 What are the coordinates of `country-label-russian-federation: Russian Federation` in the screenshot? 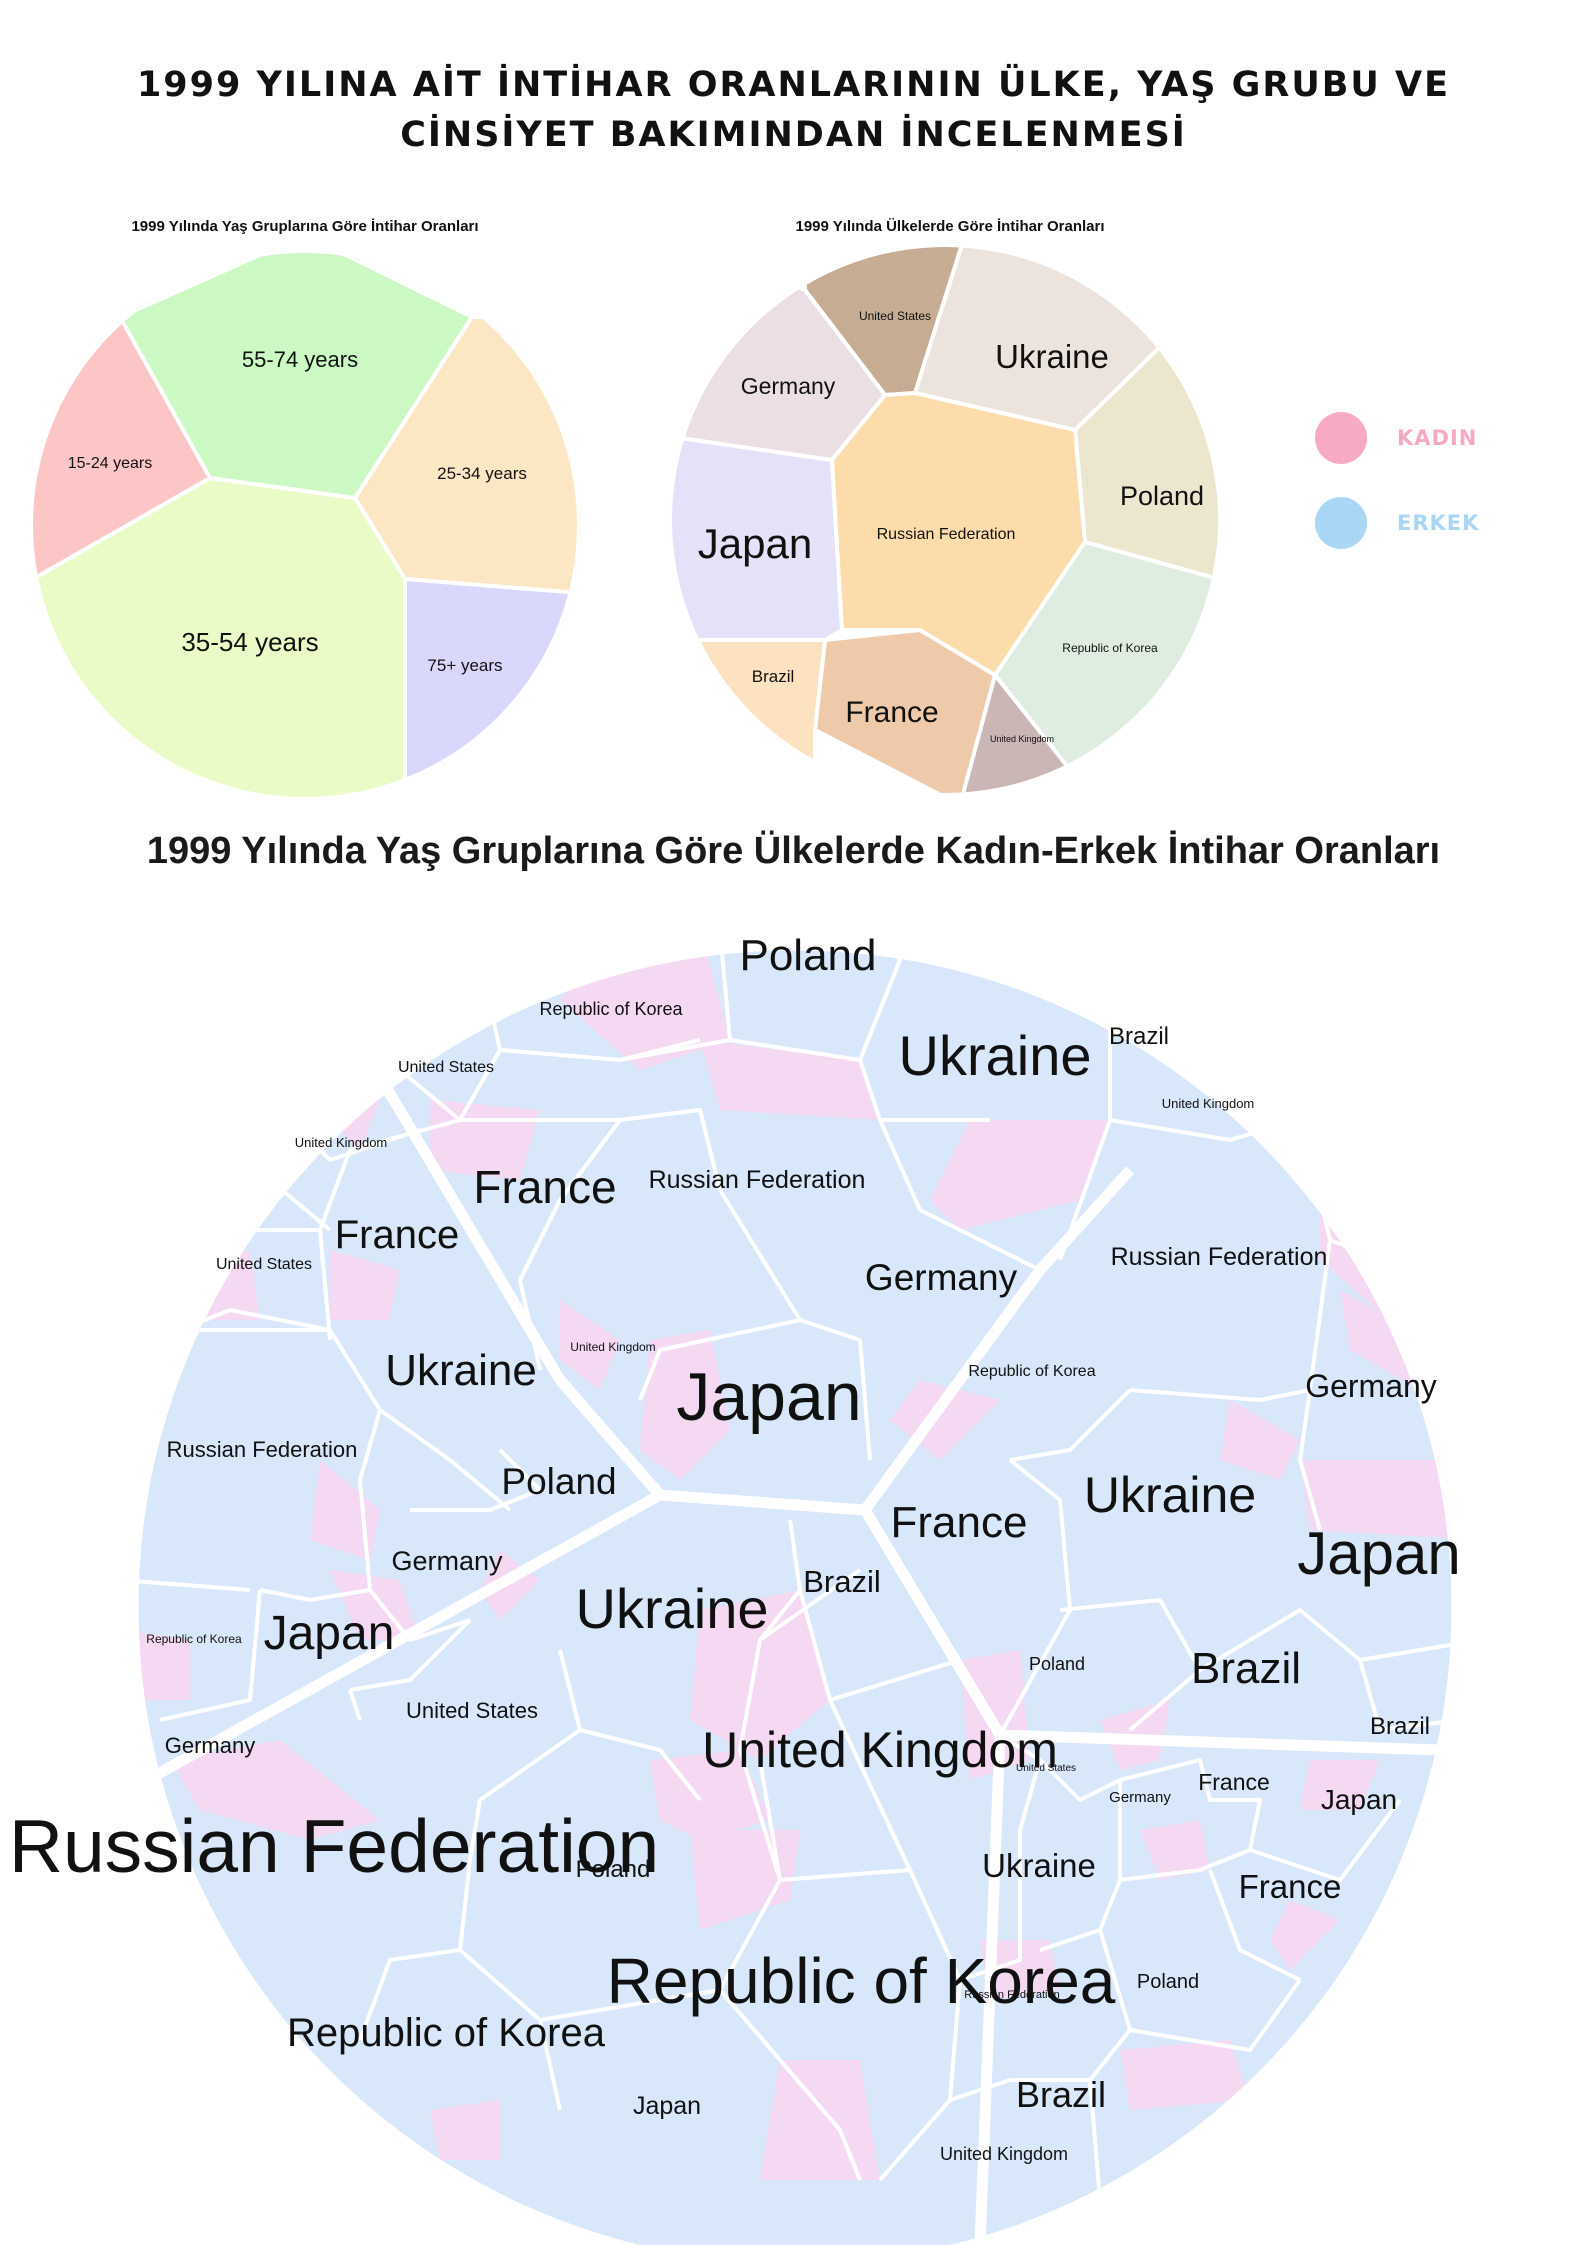 It's located at (946, 534).